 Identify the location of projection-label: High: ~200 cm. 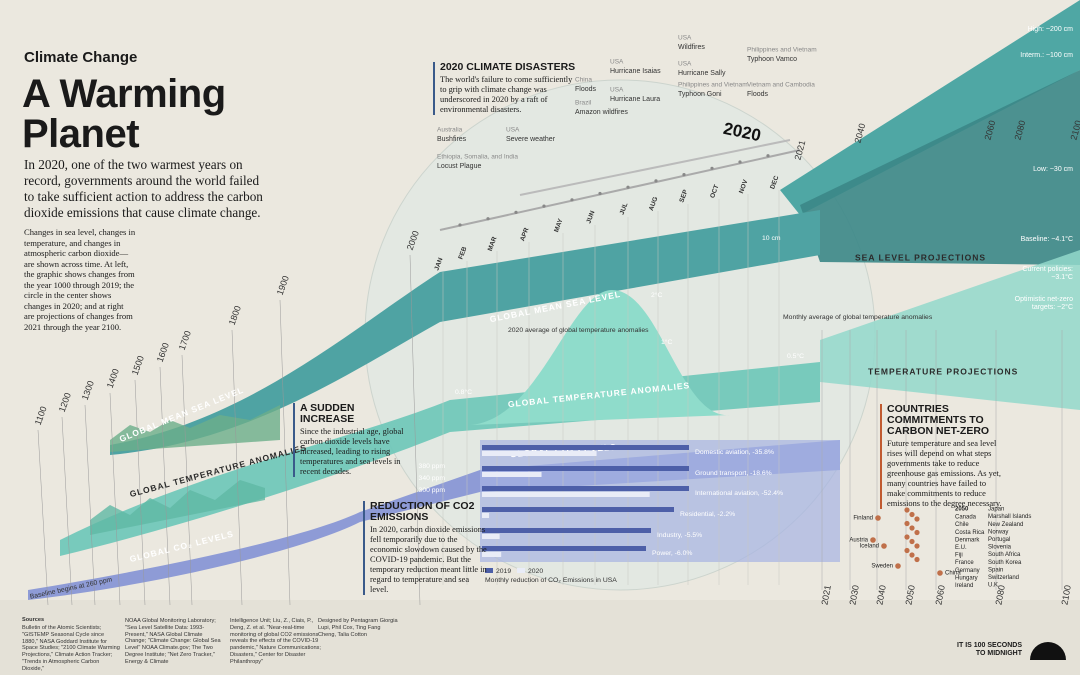
(1050, 29).